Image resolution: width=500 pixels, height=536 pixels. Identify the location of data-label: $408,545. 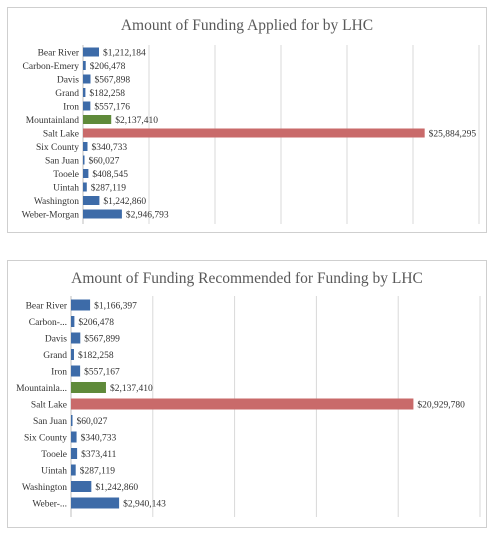
(110, 174).